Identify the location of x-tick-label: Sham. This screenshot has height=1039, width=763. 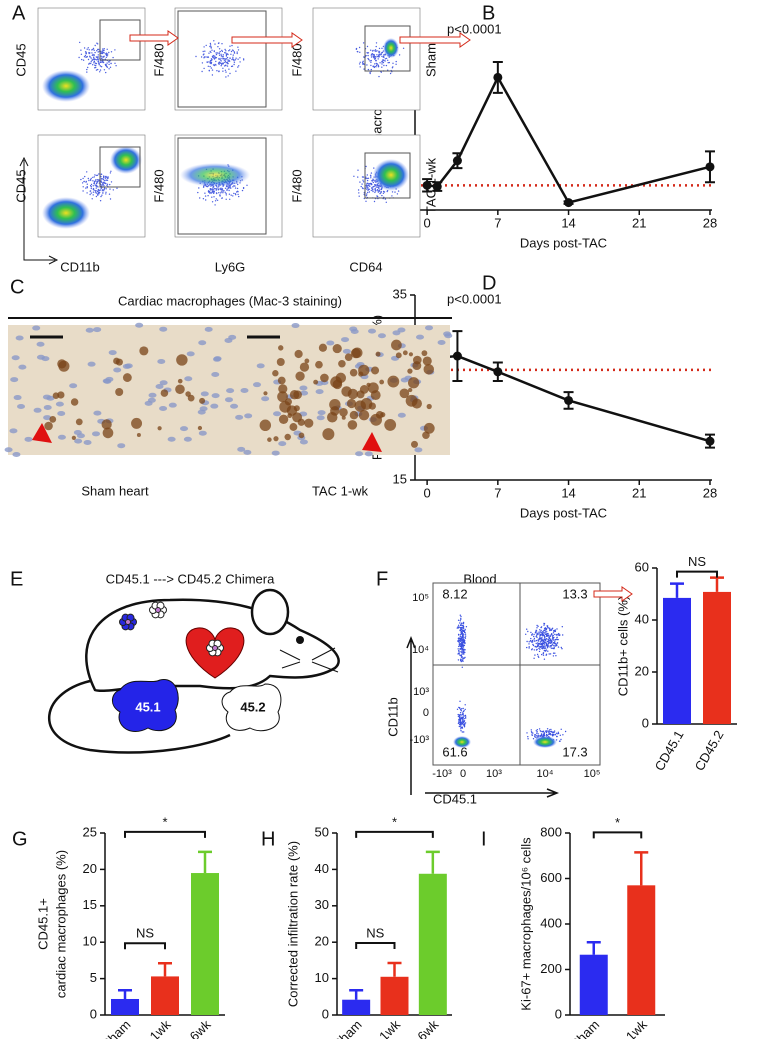
(116, 1028).